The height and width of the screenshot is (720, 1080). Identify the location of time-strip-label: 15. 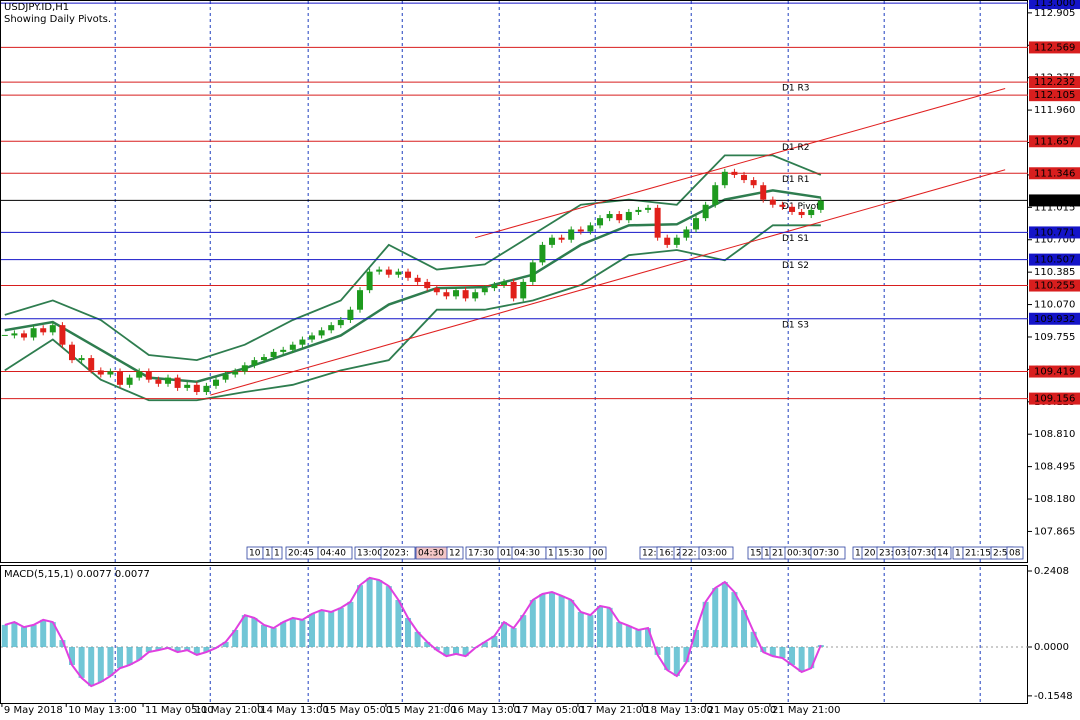
(755, 554).